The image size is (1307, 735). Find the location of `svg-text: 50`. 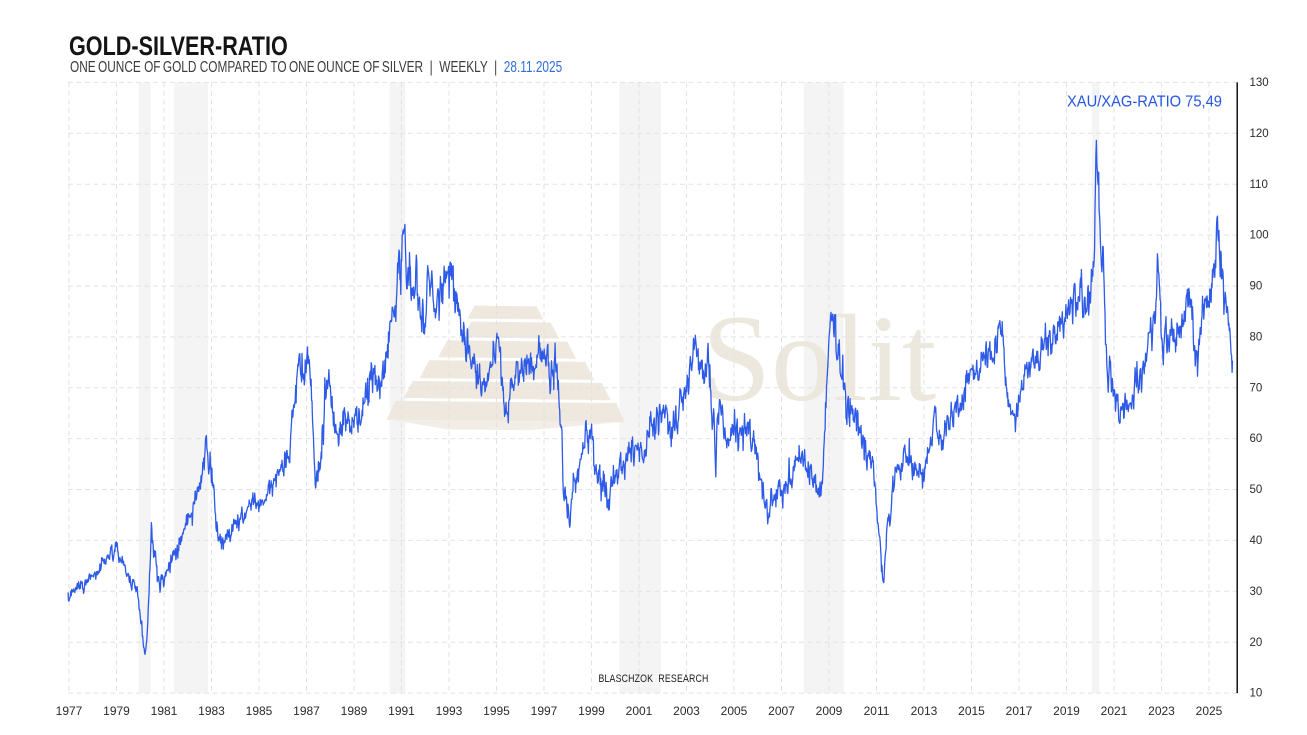

svg-text: 50 is located at coordinates (1256, 490).